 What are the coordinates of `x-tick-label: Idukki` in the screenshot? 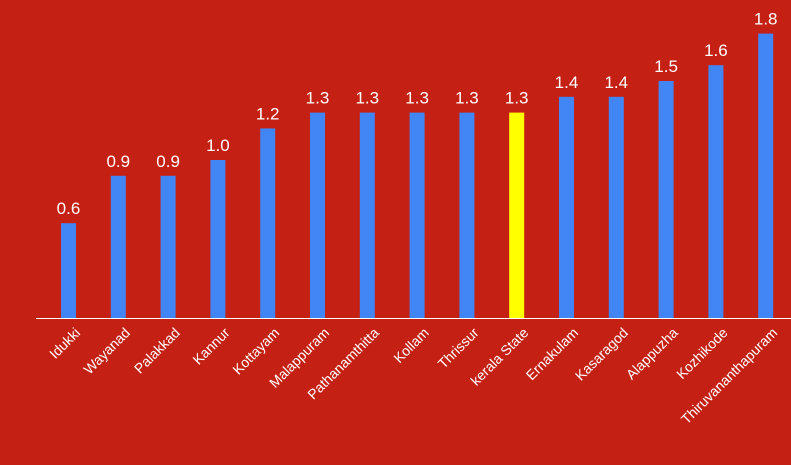 It's located at (64, 342).